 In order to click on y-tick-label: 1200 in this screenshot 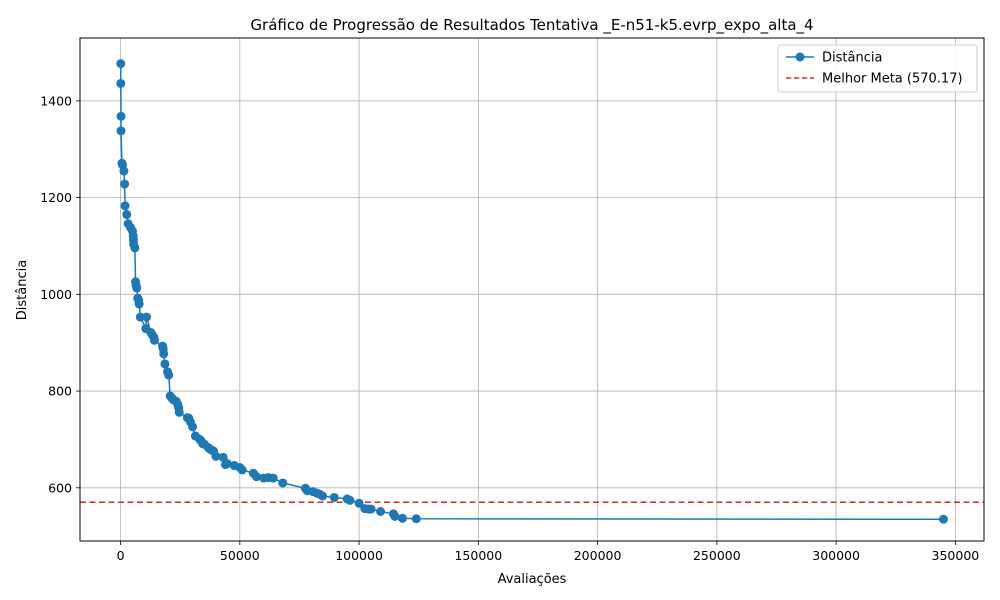, I will do `click(56, 197)`.